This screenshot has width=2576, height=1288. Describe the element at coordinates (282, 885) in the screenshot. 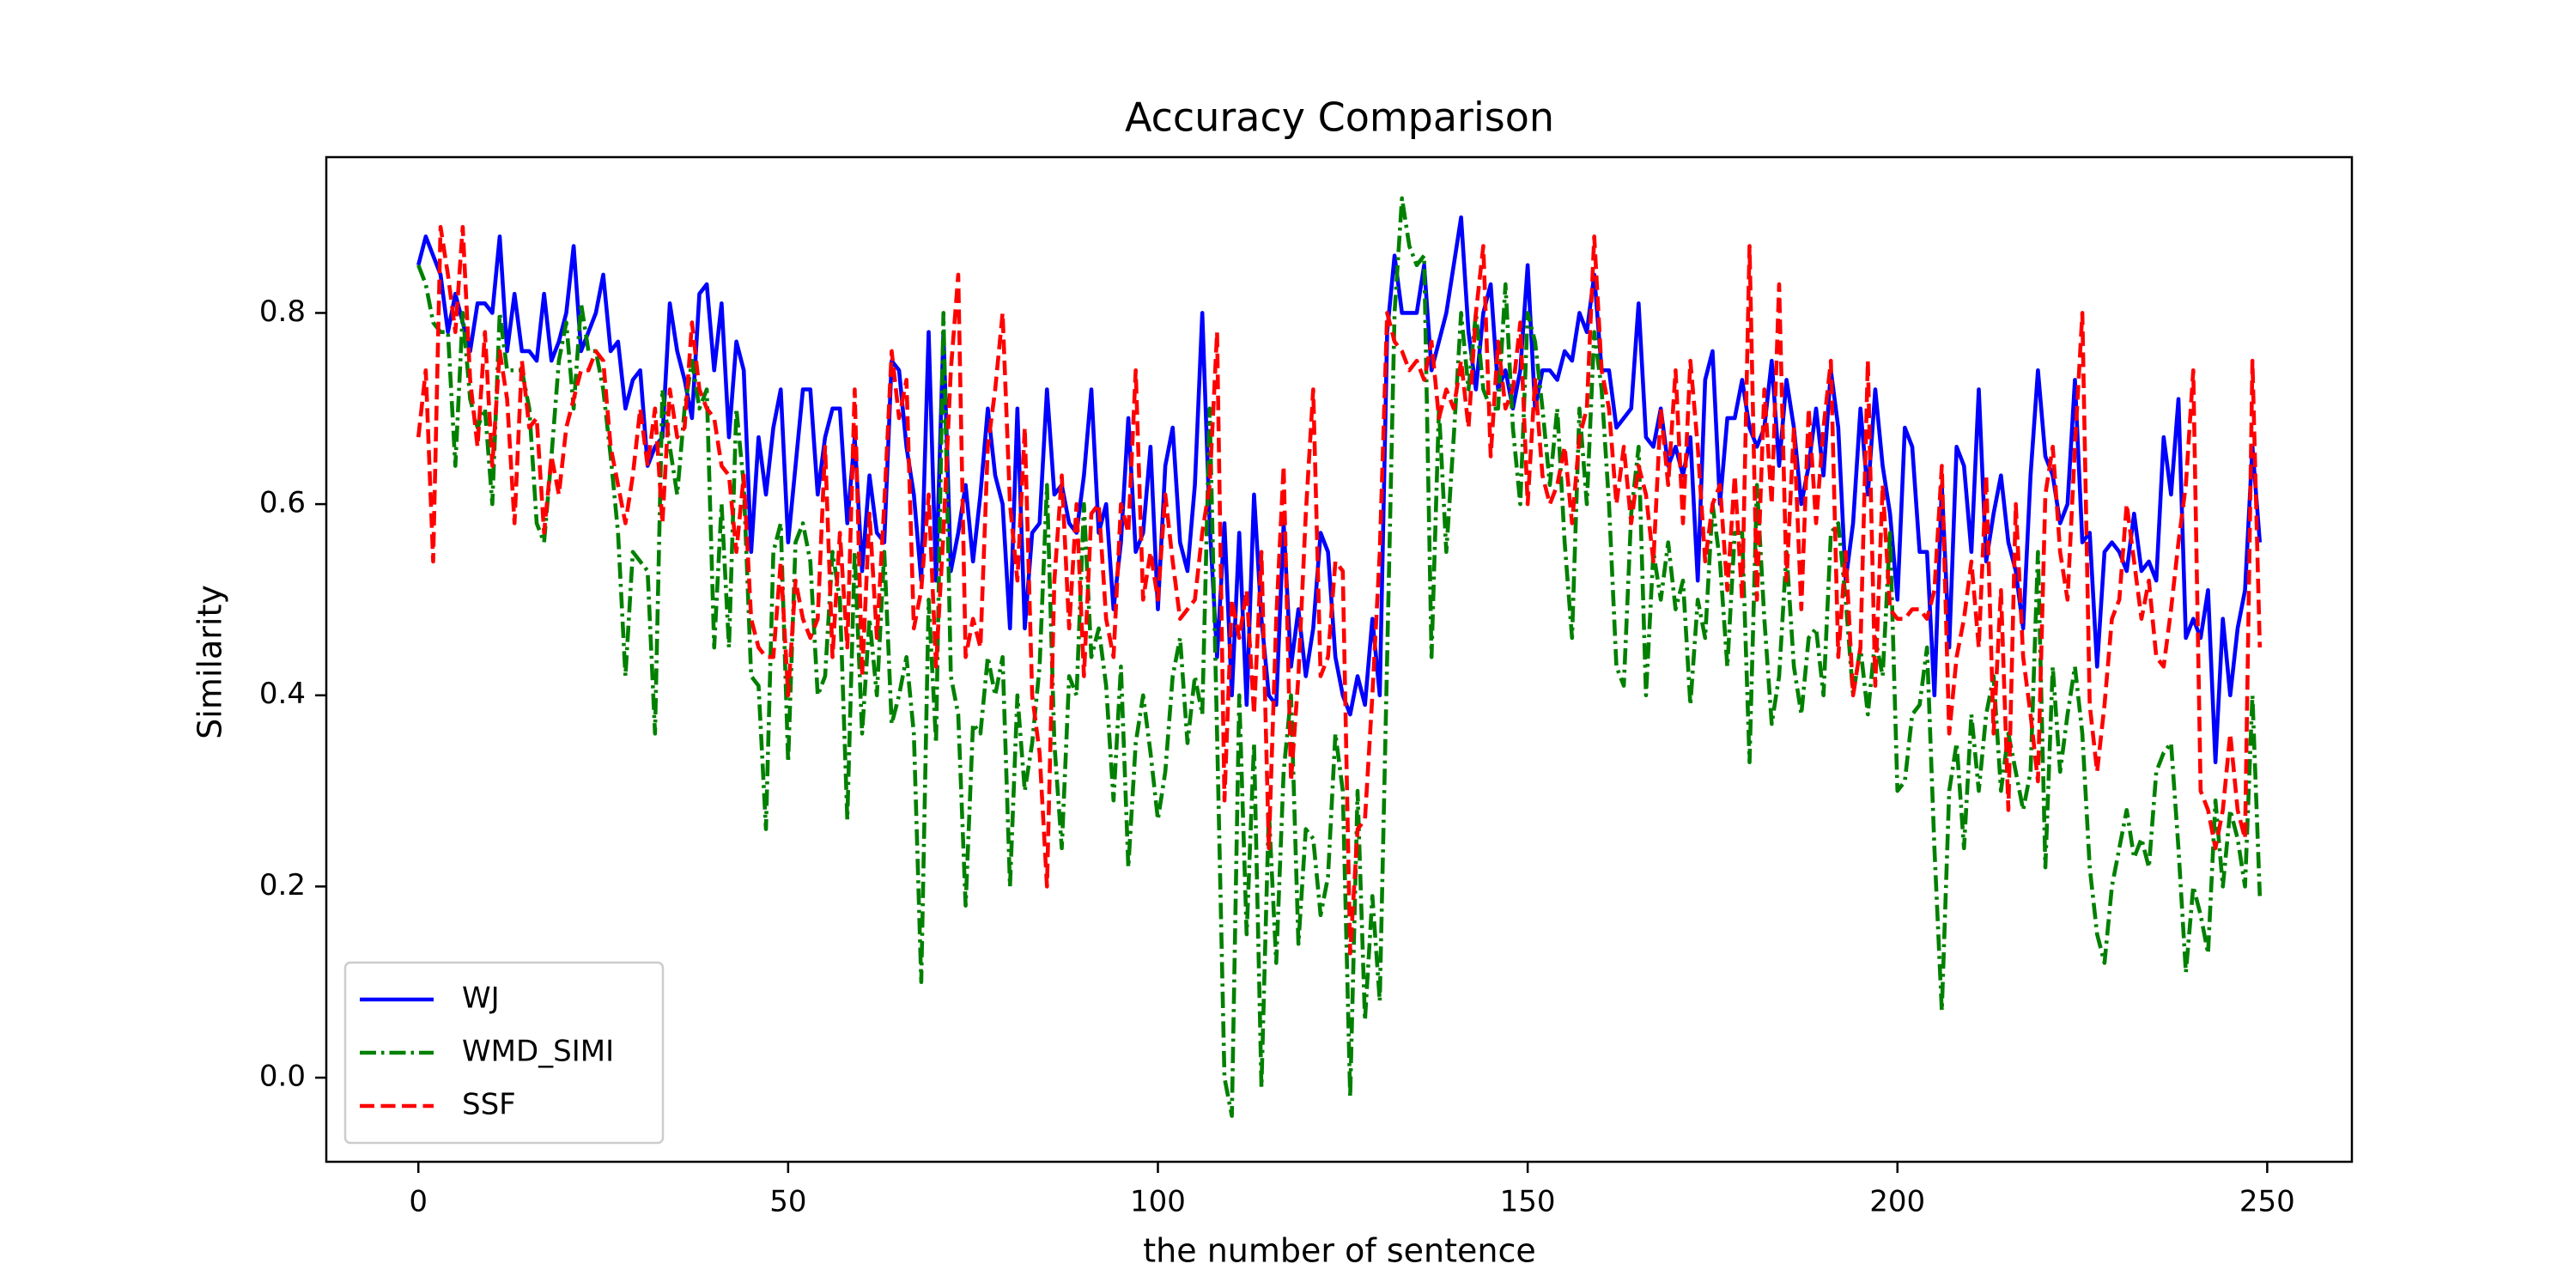

I see `y-tick-label: 0.2` at that location.